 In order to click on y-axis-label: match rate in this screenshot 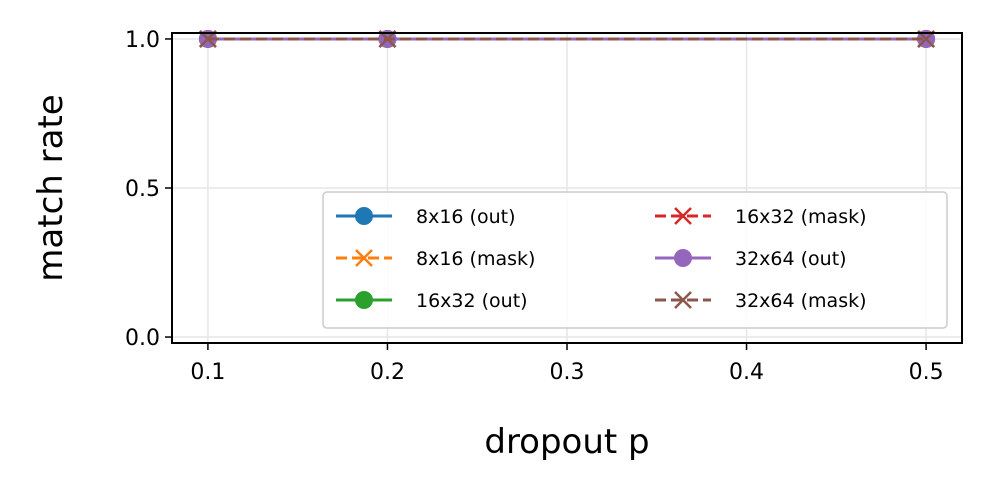, I will do `click(51, 187)`.